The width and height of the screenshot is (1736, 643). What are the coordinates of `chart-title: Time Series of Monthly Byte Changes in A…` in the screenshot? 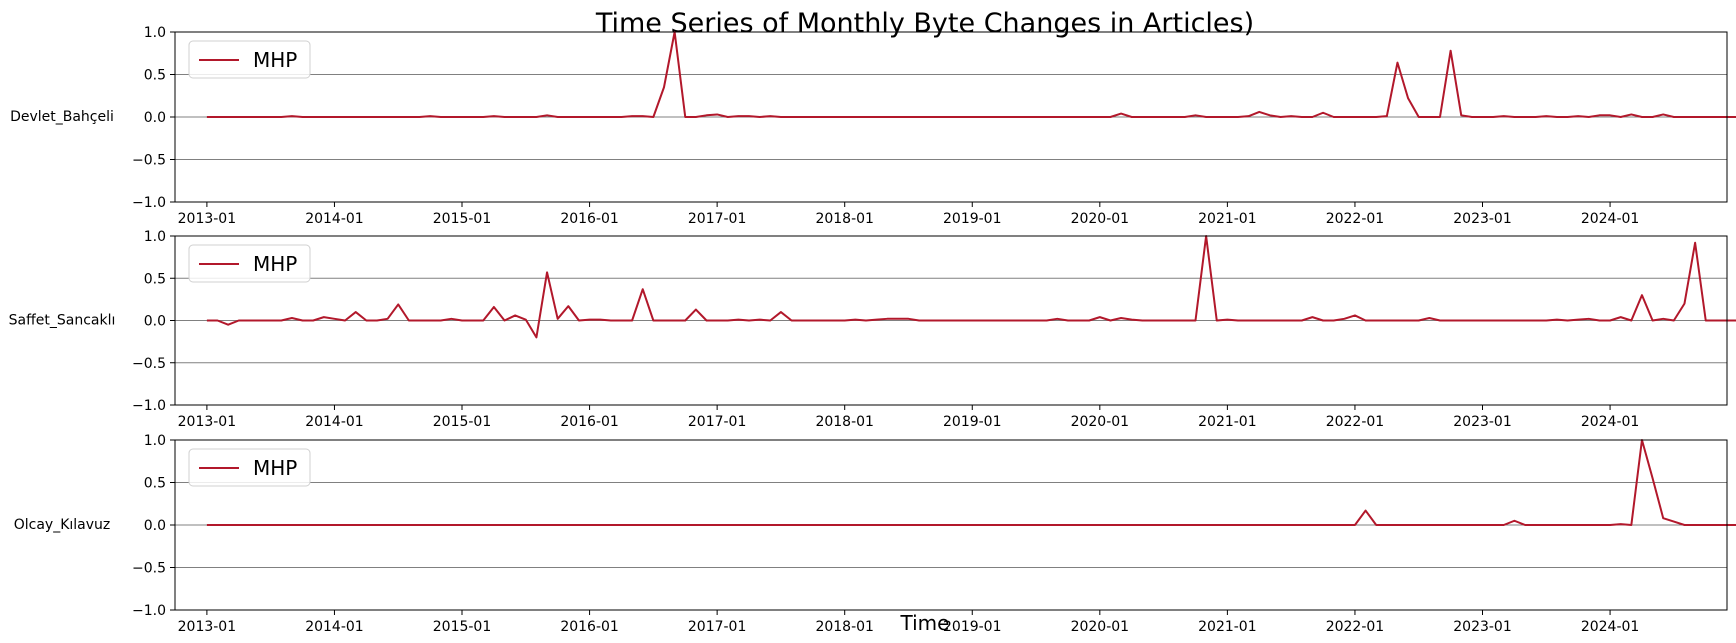 It's located at (924, 23).